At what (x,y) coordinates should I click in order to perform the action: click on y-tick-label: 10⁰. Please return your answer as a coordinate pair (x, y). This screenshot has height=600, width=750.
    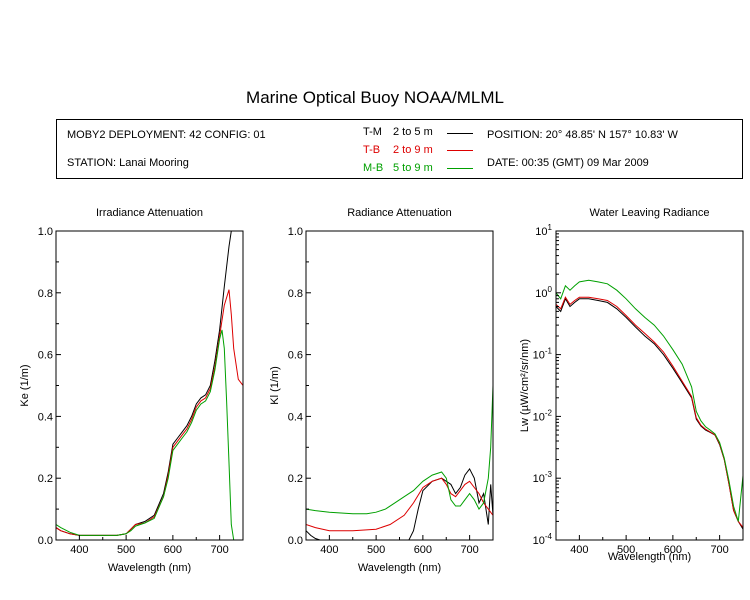
    Looking at the image, I should click on (543, 292).